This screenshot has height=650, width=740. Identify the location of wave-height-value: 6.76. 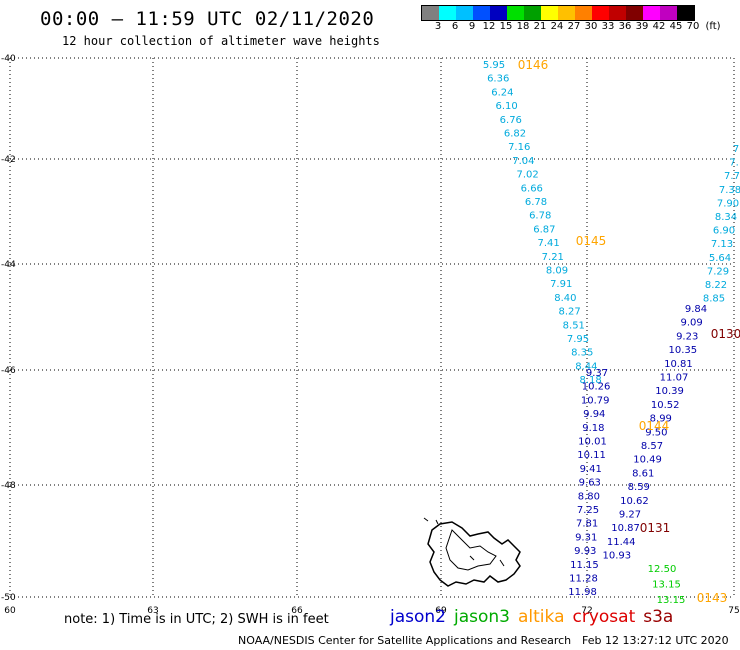
(511, 120).